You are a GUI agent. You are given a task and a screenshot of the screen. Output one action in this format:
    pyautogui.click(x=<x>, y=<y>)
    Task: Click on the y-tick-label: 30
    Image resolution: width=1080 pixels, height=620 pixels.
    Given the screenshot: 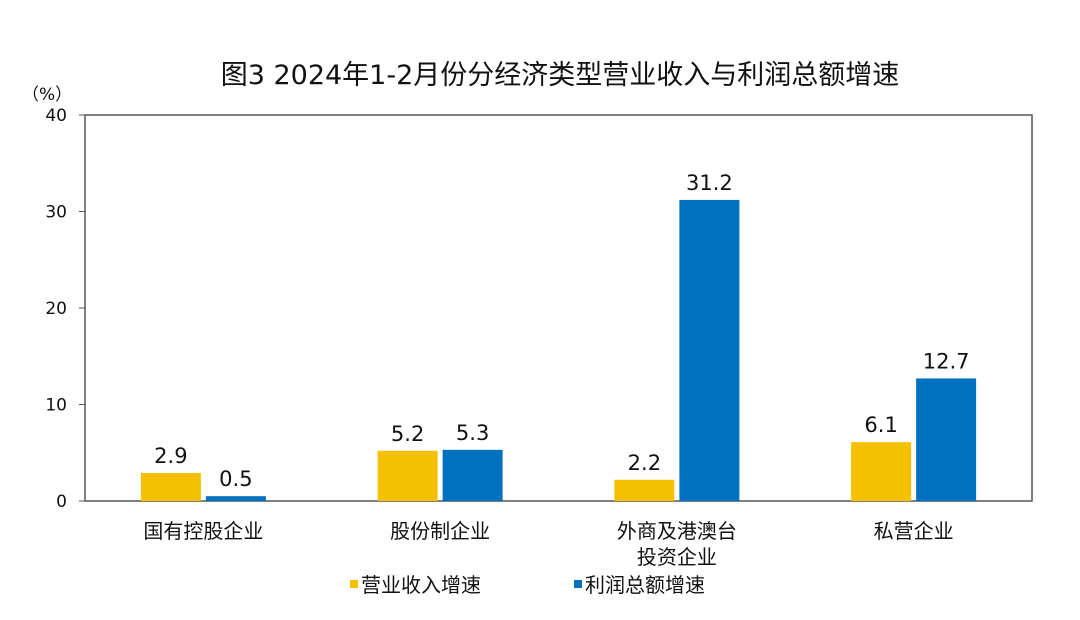 What is the action you would take?
    pyautogui.click(x=56, y=213)
    